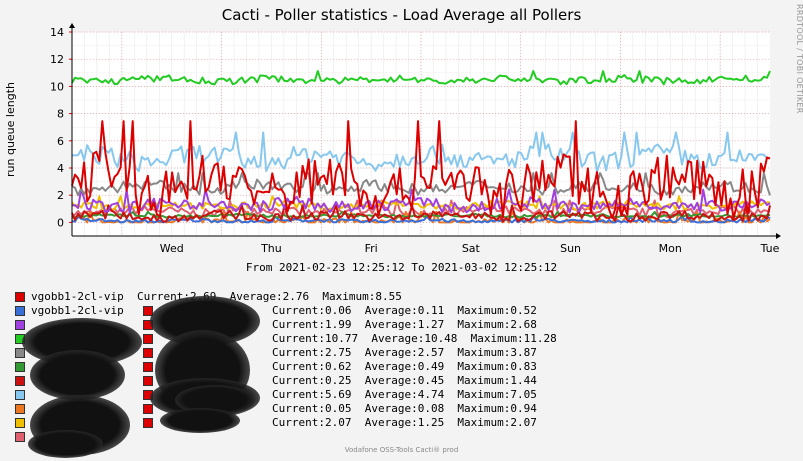 This screenshot has width=803, height=461. Describe the element at coordinates (60, 195) in the screenshot. I see `y-tick-label: 2` at that location.